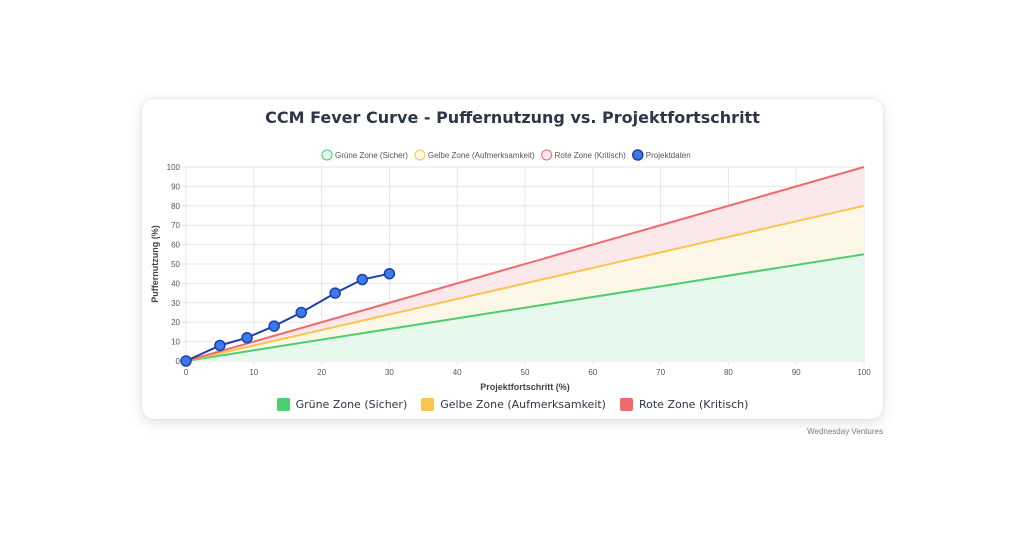 The width and height of the screenshot is (1024, 535). Describe the element at coordinates (523, 404) in the screenshot. I see `bottom-legend-label: Gelbe Zone (Aufmerksamkeit)` at that location.